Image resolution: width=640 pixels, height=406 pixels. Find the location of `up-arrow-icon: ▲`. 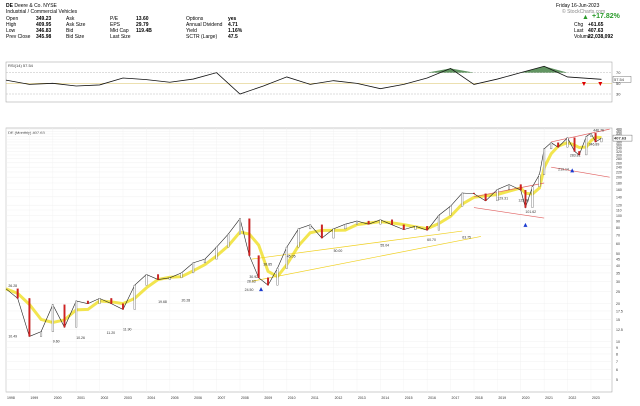

up-arrow-icon: ▲ is located at coordinates (585, 17).